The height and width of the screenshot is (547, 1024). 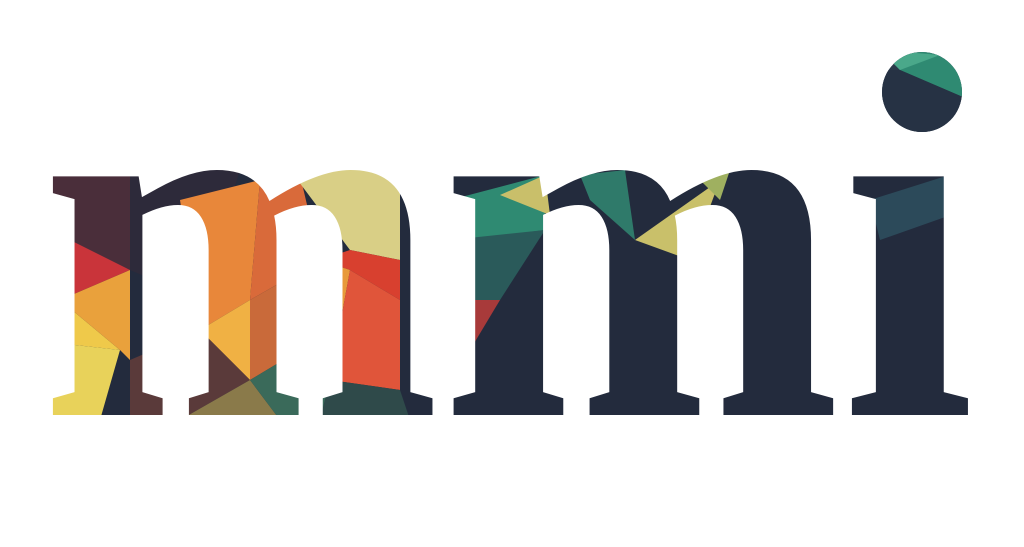 What do you see at coordinates (922, 92) in the screenshot?
I see `i-dot` at bounding box center [922, 92].